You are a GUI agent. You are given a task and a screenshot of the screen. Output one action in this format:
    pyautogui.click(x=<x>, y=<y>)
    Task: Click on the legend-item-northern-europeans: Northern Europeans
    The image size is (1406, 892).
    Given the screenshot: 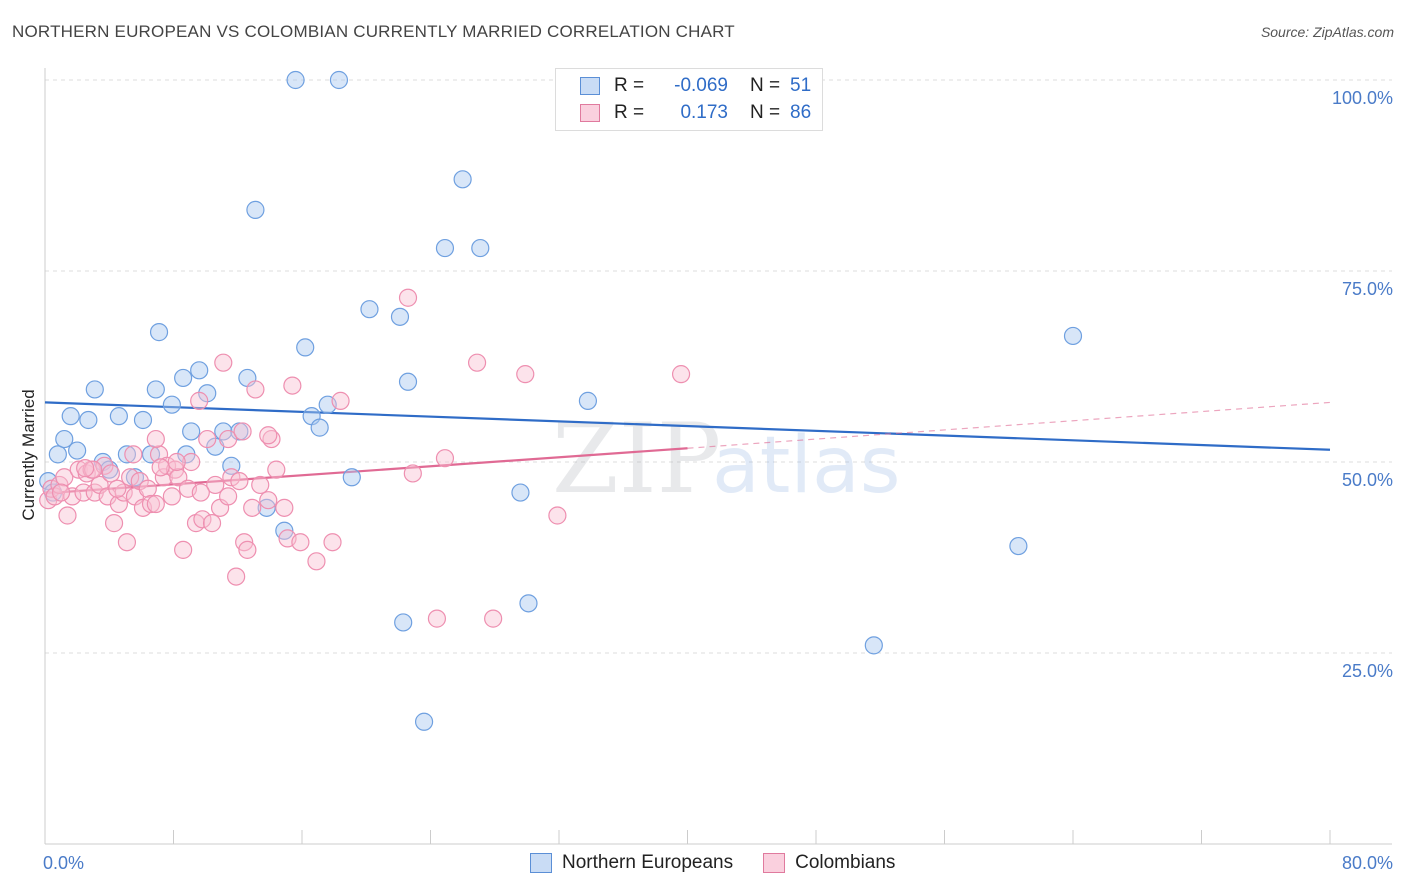 What is the action you would take?
    pyautogui.click(x=631, y=863)
    